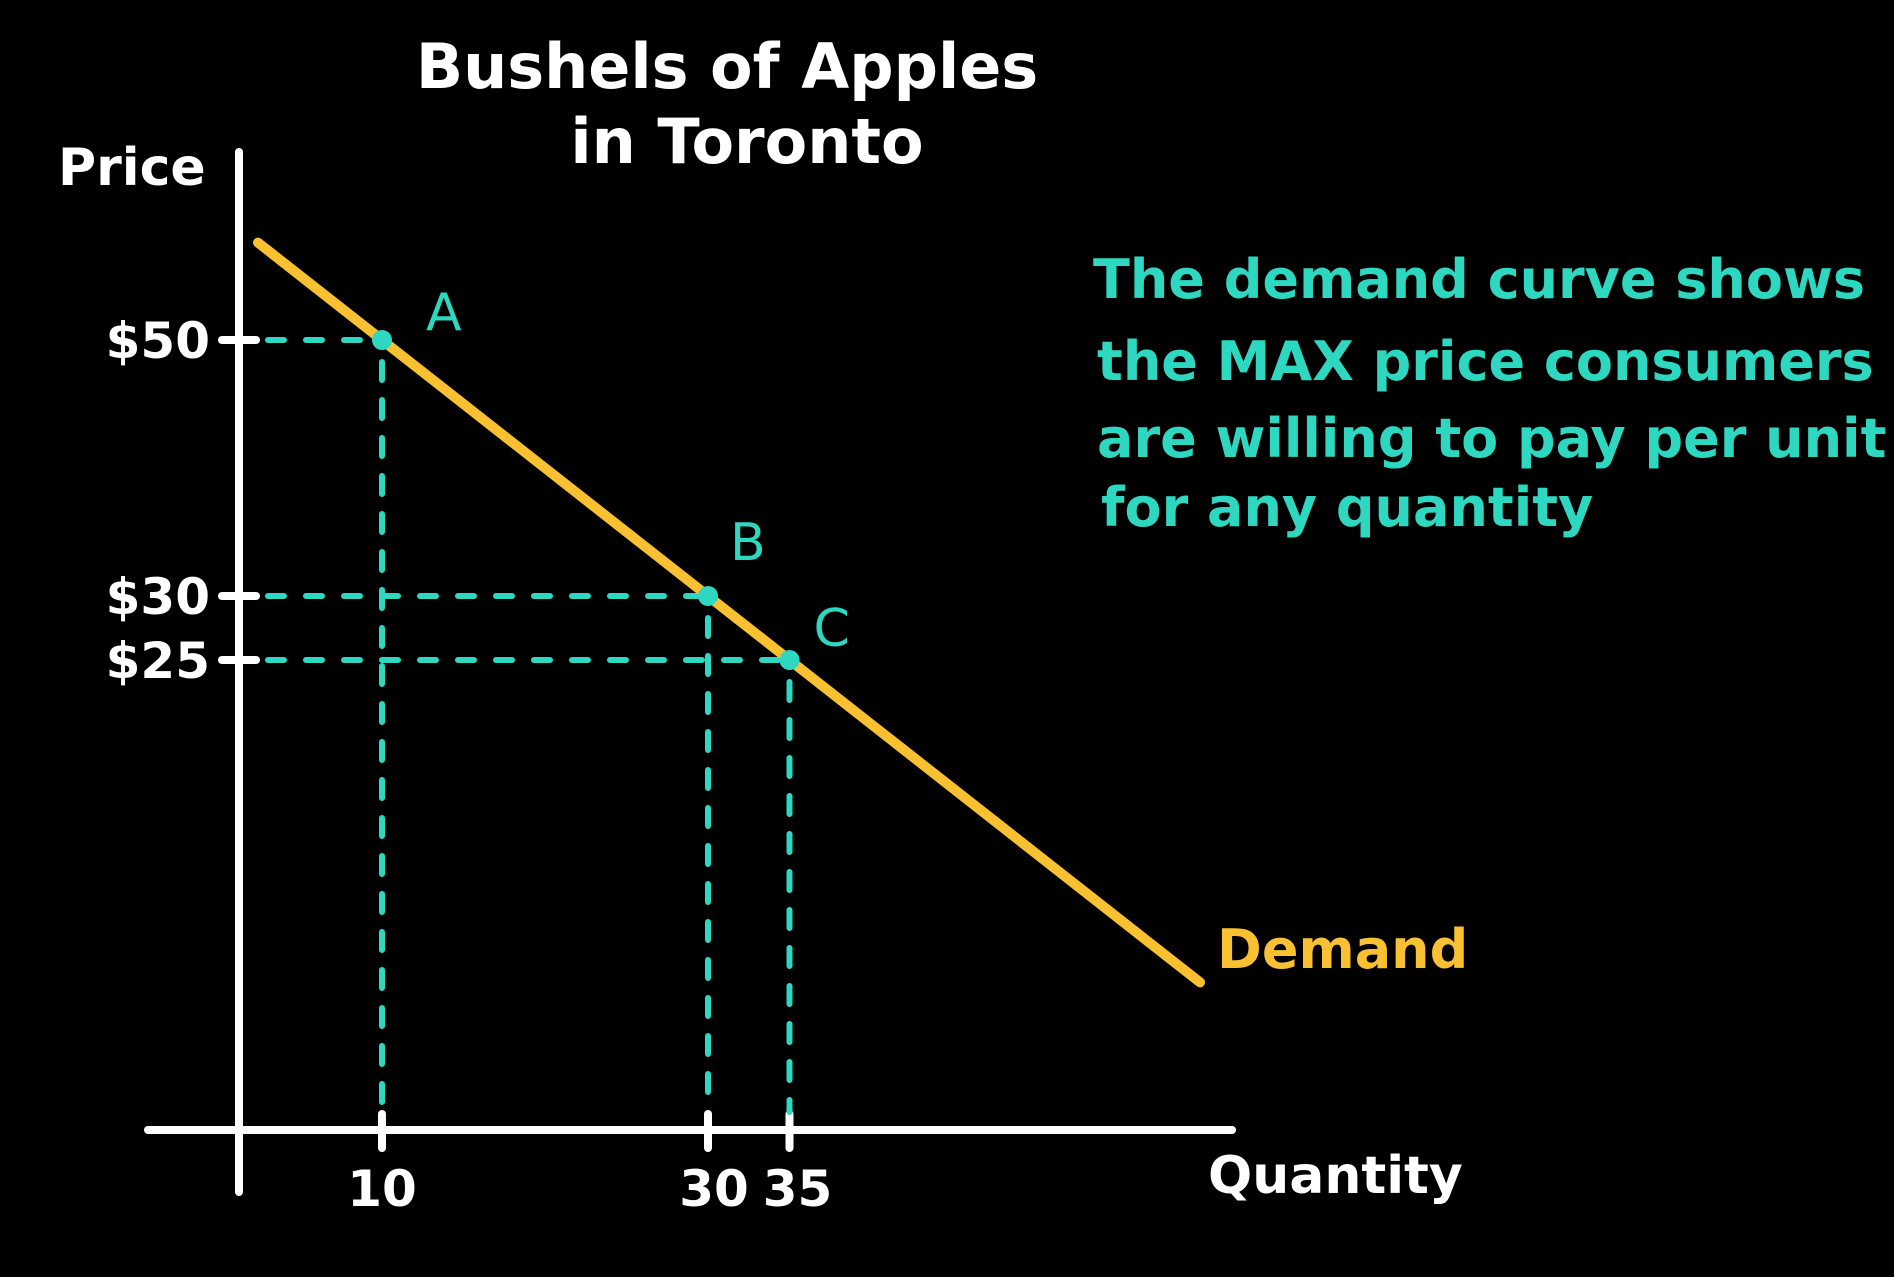  I want to click on x-tick-label: 30, so click(714, 1189).